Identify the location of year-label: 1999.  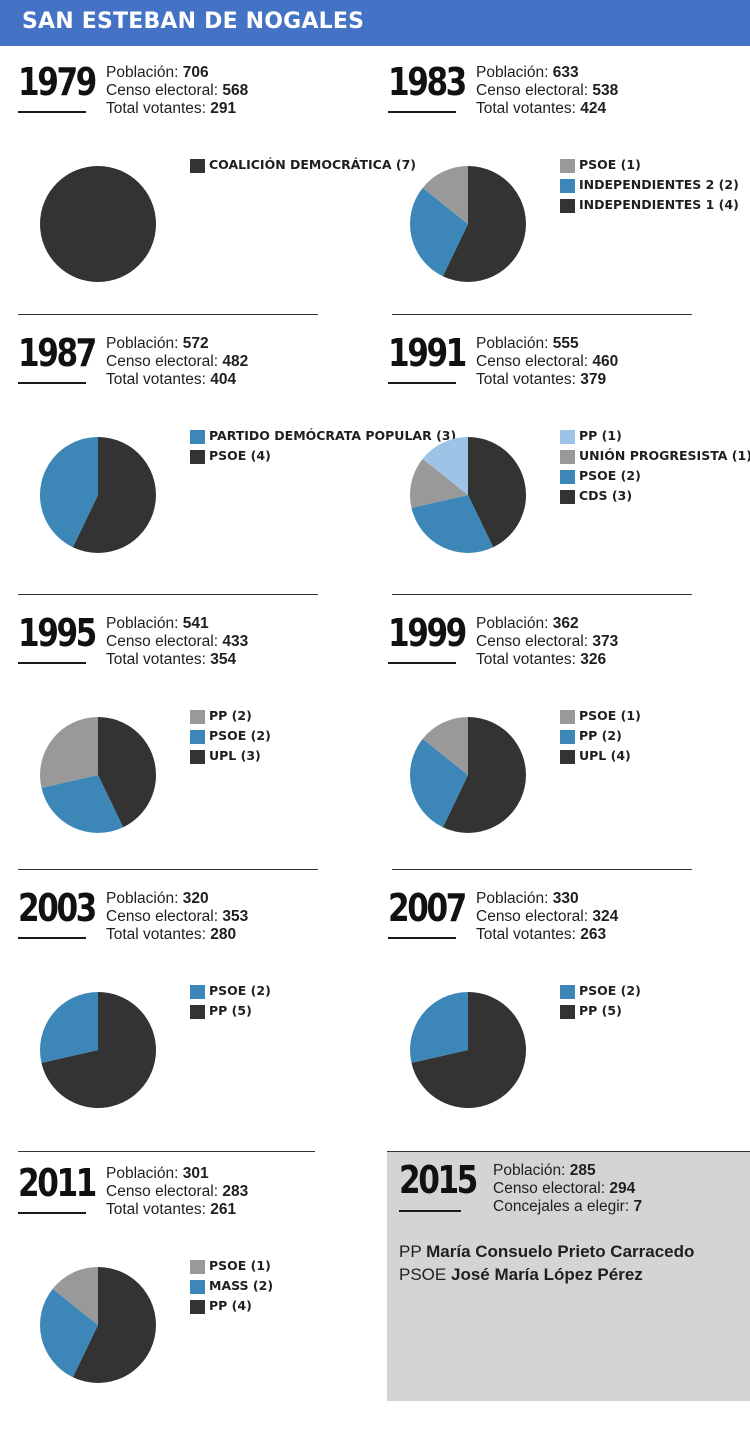
(427, 633).